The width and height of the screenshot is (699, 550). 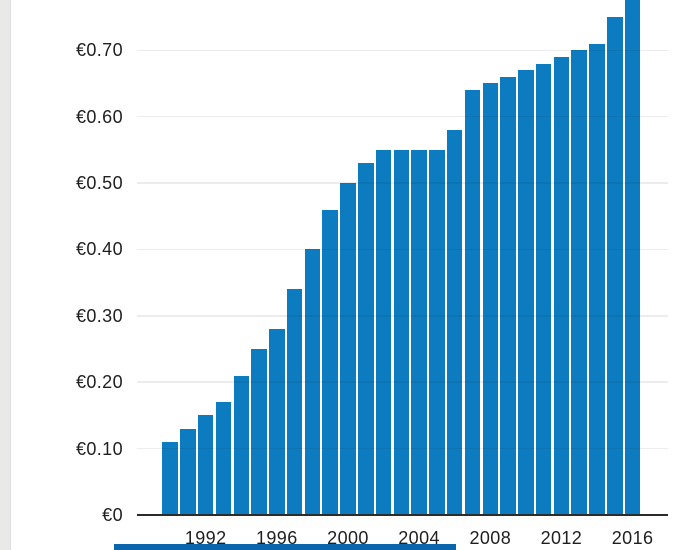 I want to click on x-axis-line, so click(x=402, y=515).